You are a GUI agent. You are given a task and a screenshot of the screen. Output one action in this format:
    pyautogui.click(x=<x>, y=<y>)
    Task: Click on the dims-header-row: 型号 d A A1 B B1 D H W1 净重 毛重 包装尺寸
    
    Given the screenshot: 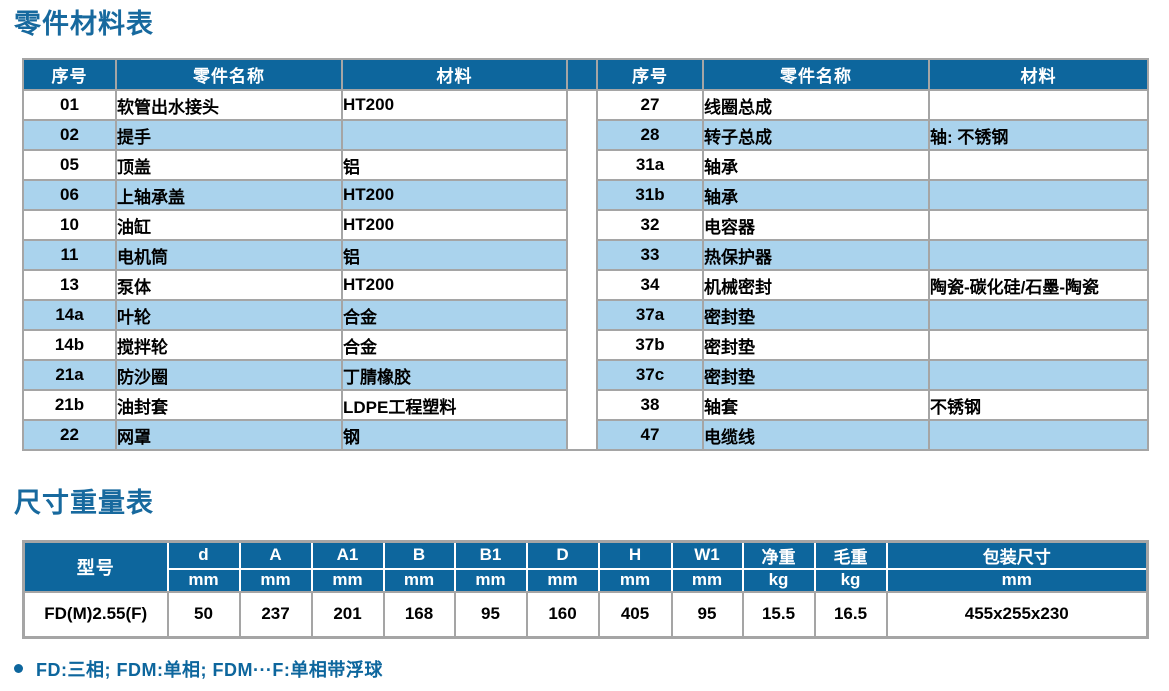 What is the action you would take?
    pyautogui.click(x=585, y=566)
    